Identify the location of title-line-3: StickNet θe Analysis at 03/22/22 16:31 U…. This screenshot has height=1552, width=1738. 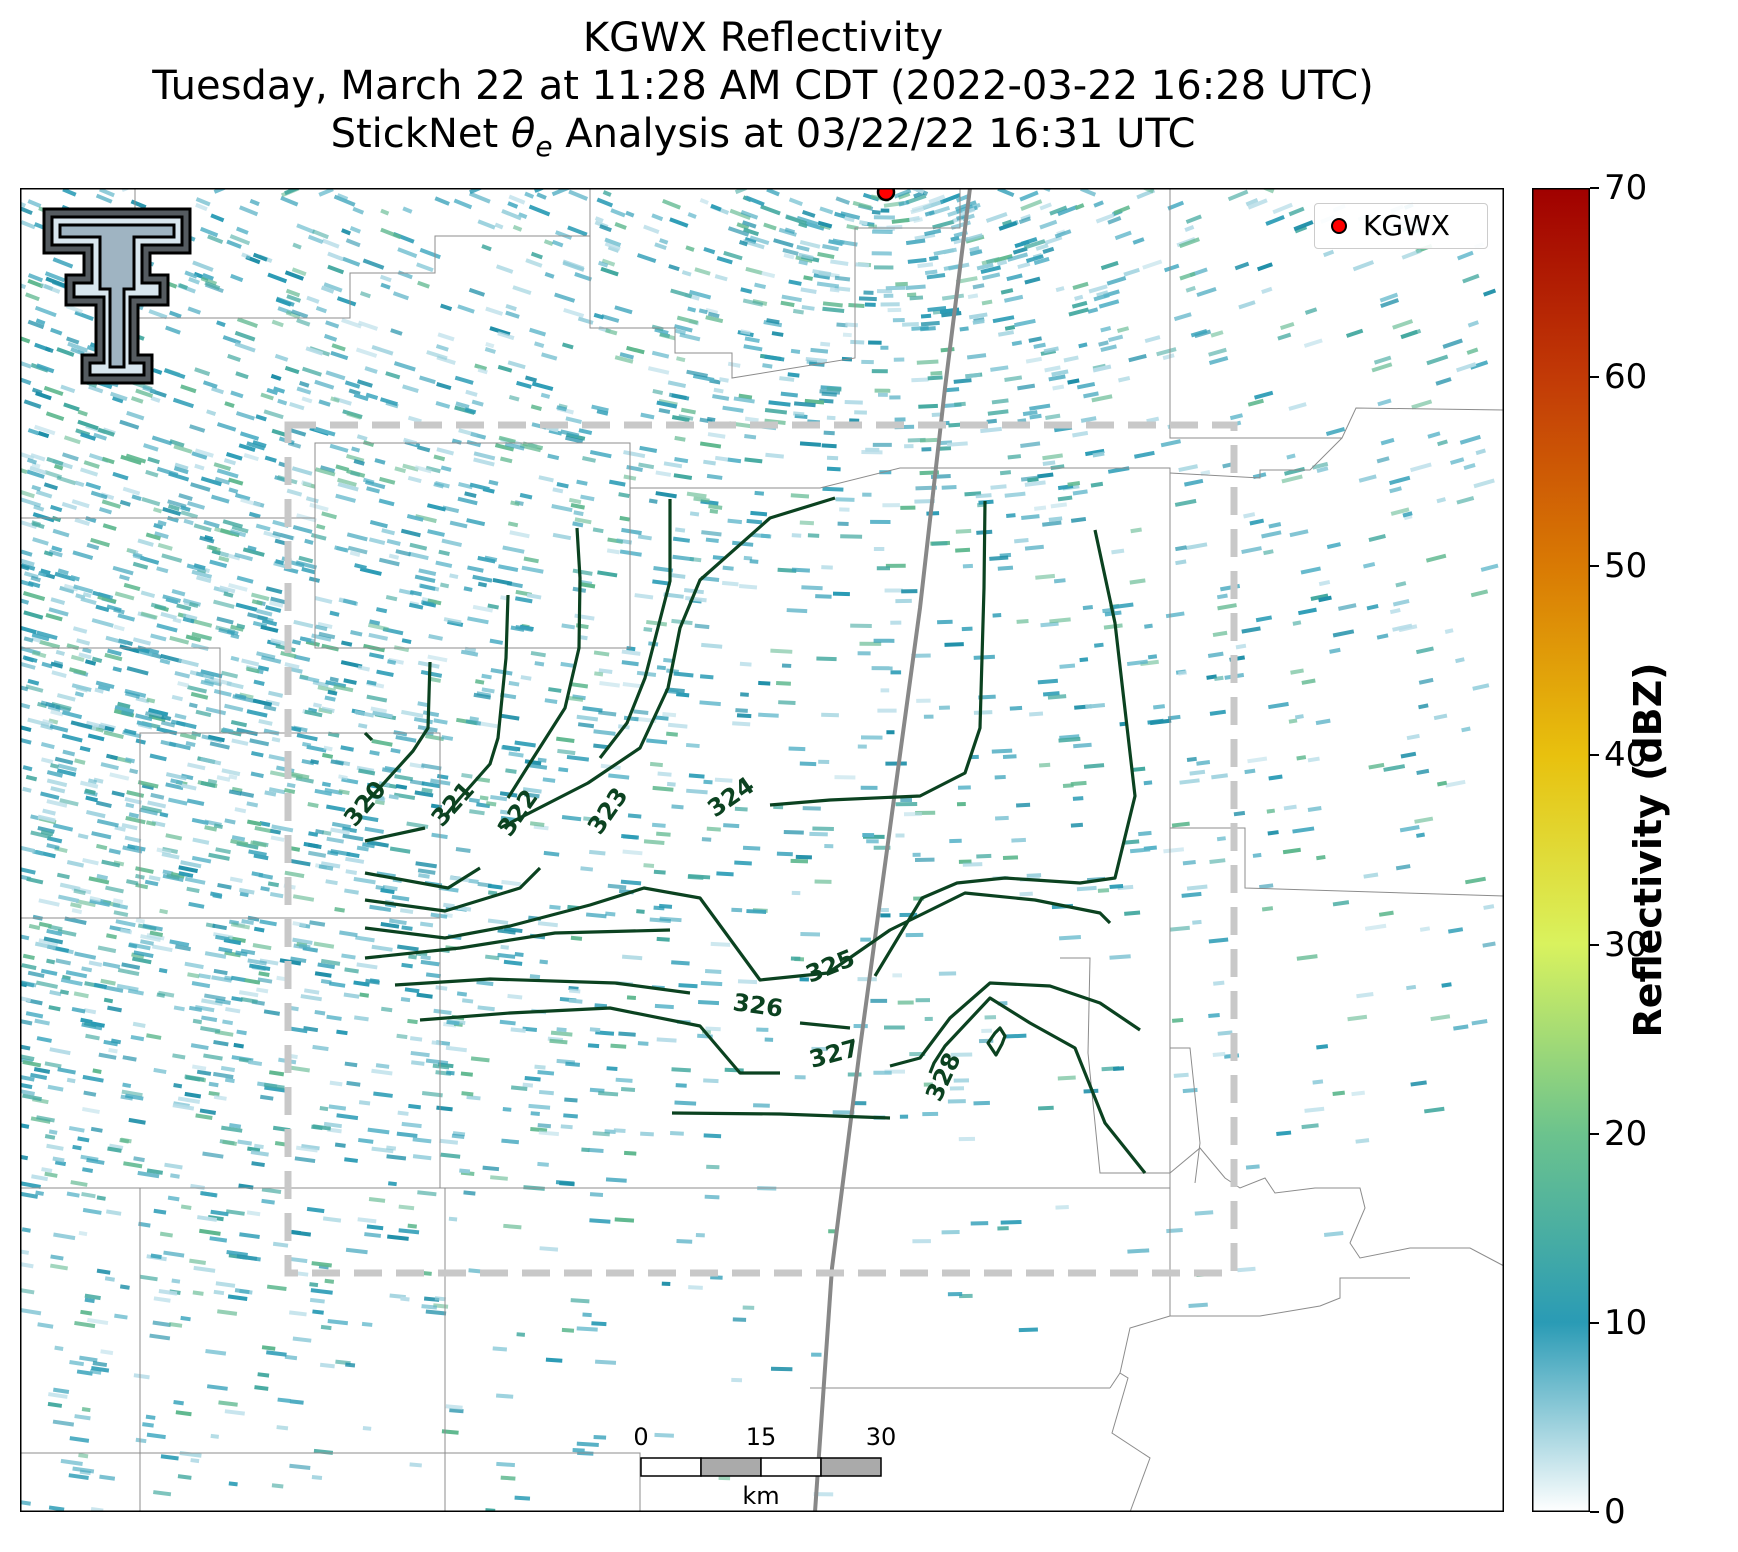
(763, 137).